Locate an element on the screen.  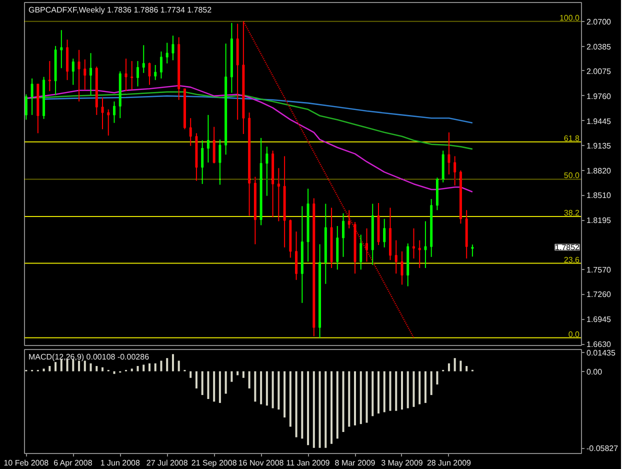
y-tick-label: 1.6630 is located at coordinates (599, 345).